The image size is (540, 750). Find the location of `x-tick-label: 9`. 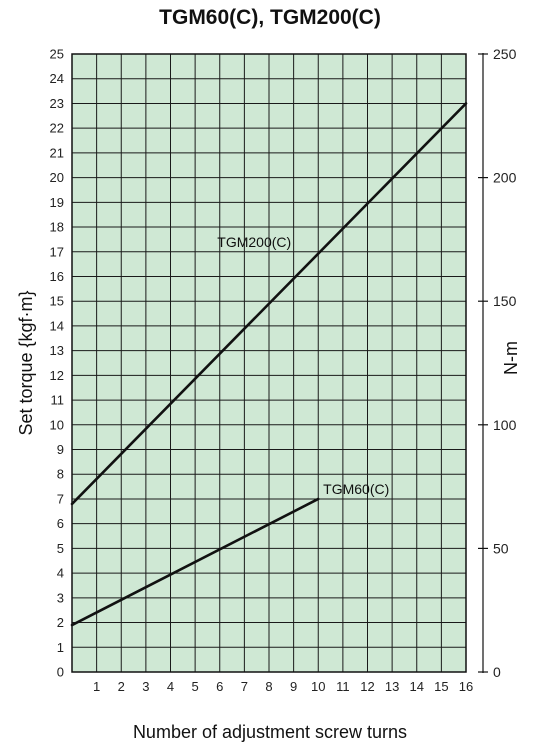

x-tick-label: 9 is located at coordinates (293, 686).